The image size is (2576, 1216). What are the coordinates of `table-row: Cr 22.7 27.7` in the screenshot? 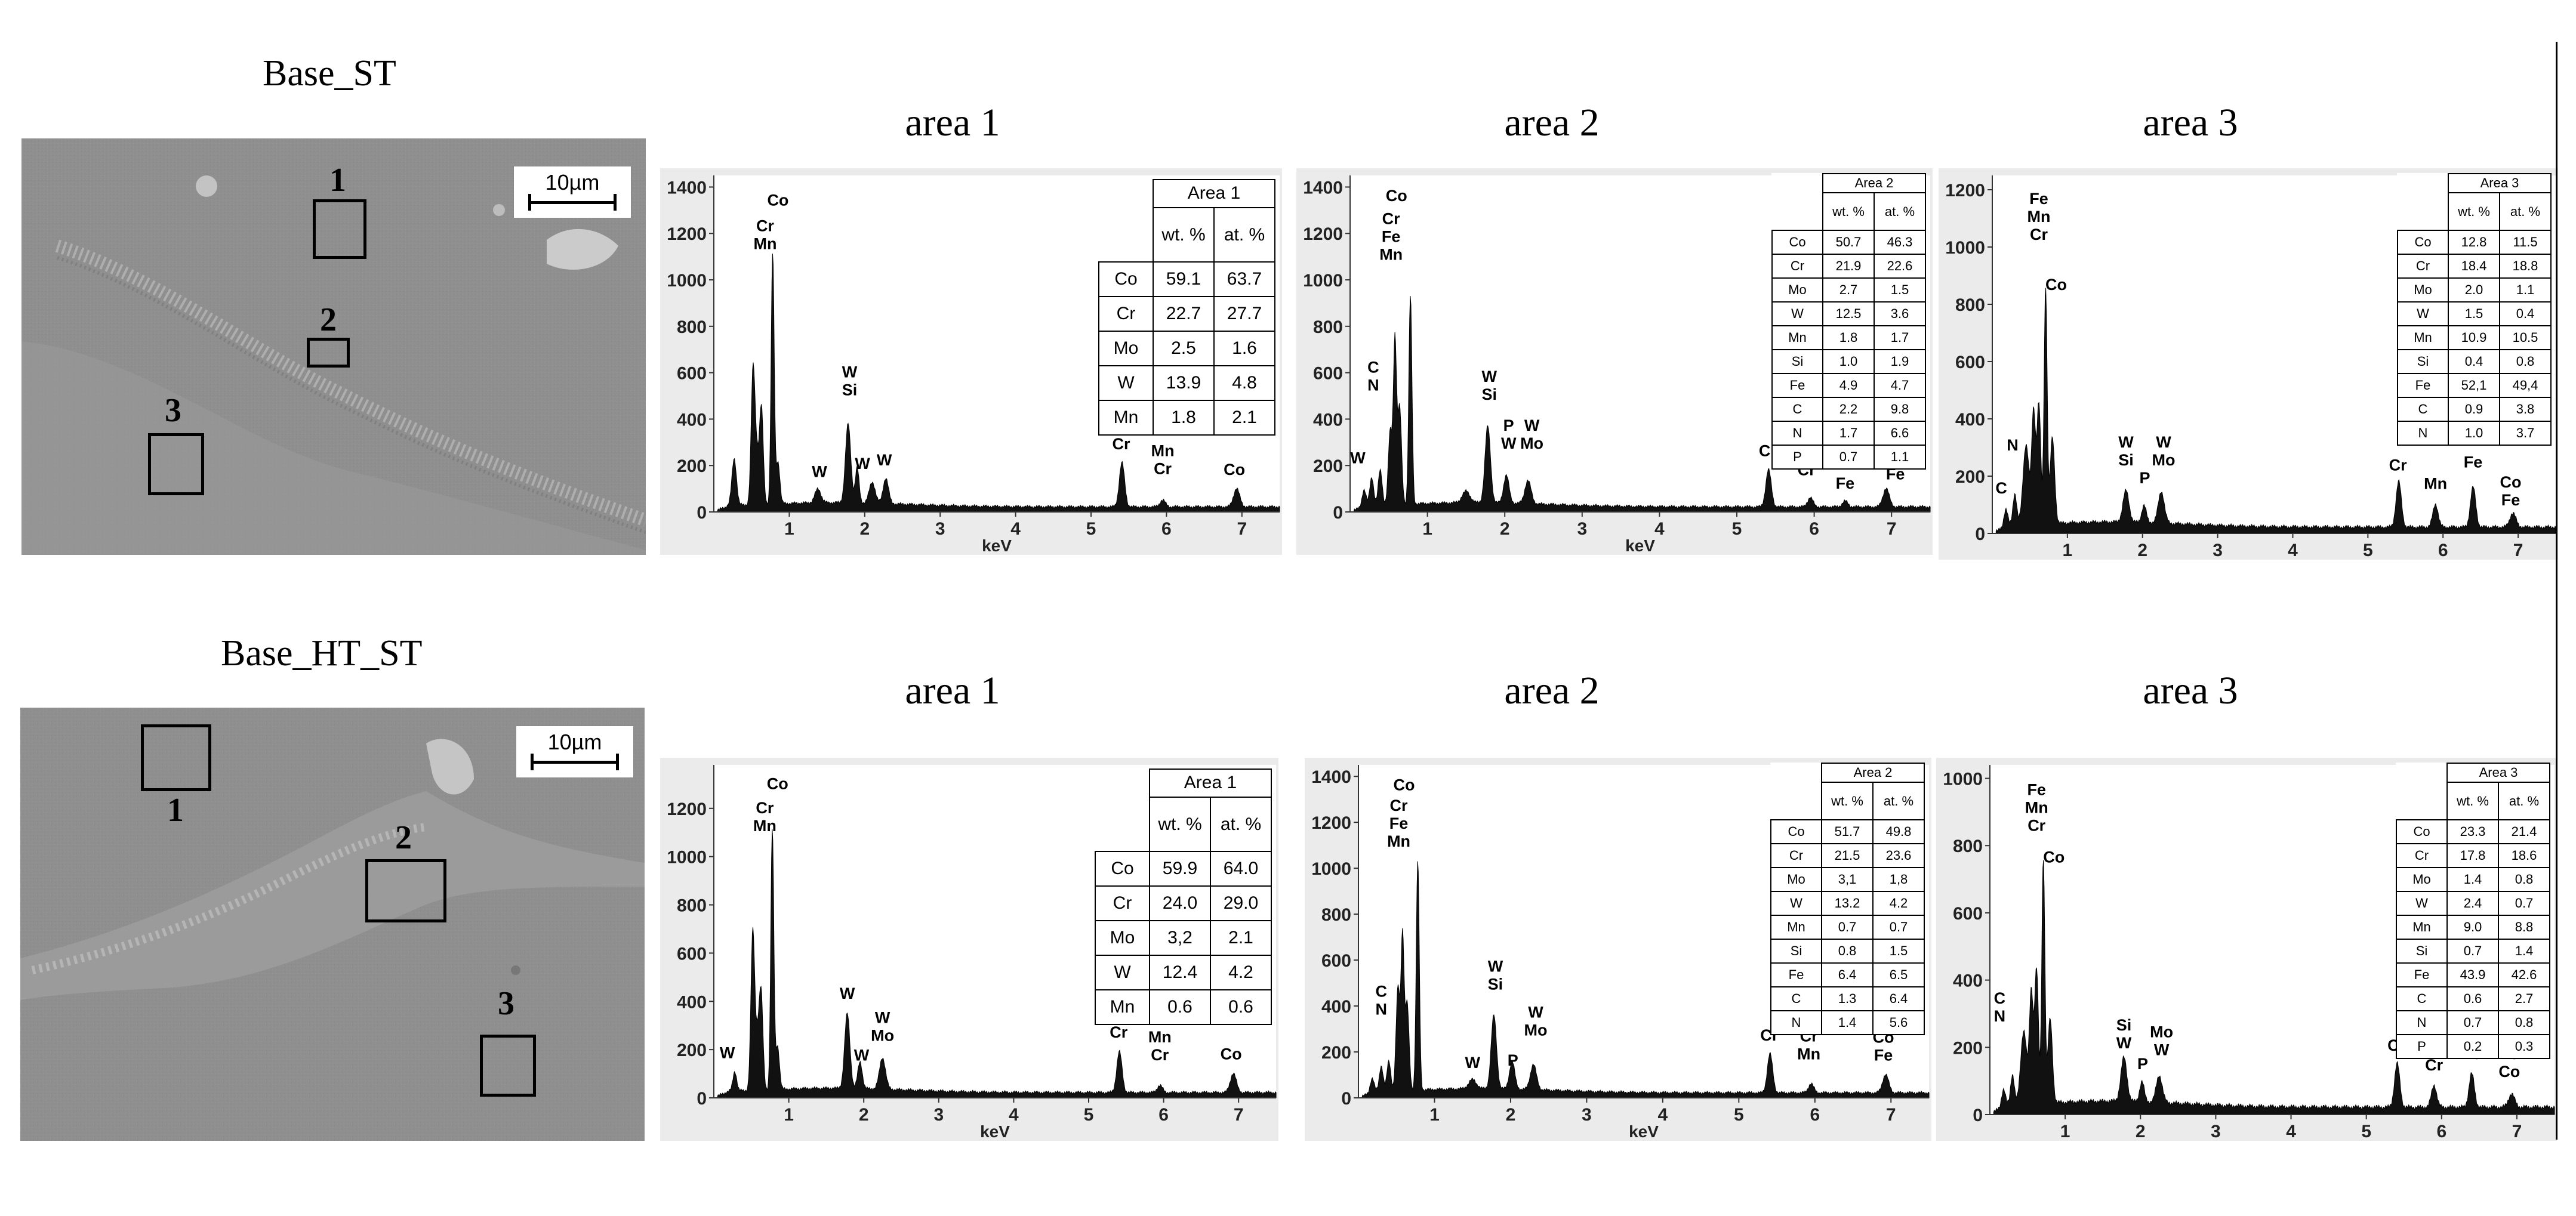 It's located at (1186, 314).